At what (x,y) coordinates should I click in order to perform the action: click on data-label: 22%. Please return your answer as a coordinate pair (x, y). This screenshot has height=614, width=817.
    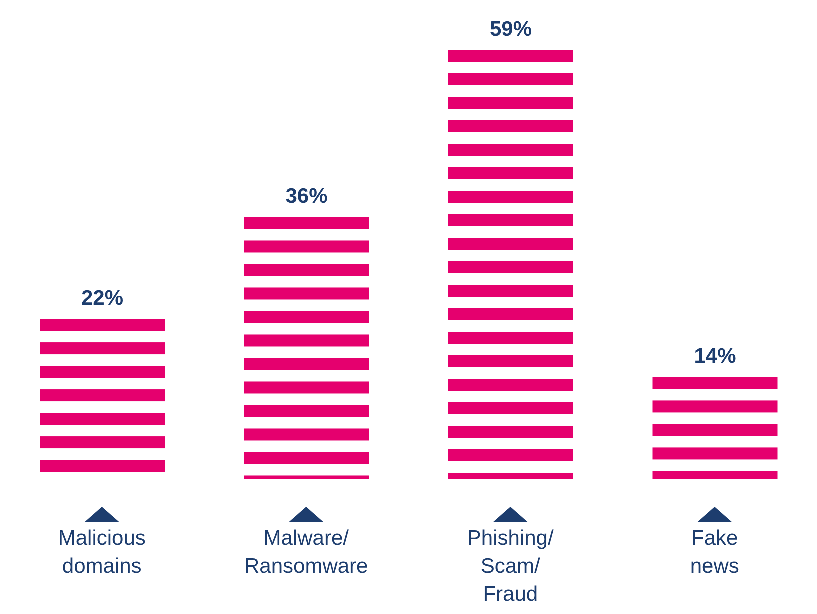
    Looking at the image, I should click on (102, 298).